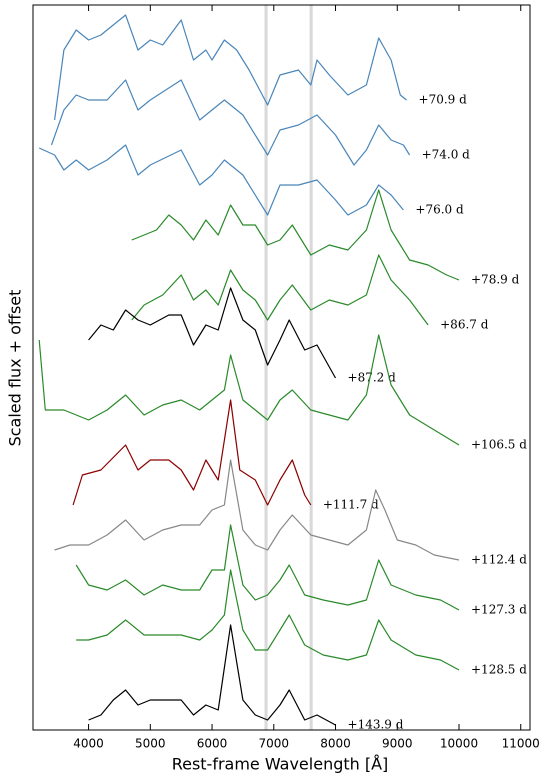 Image resolution: width=548 pixels, height=783 pixels. What do you see at coordinates (274, 744) in the screenshot?
I see `x-tick-label: 7000` at bounding box center [274, 744].